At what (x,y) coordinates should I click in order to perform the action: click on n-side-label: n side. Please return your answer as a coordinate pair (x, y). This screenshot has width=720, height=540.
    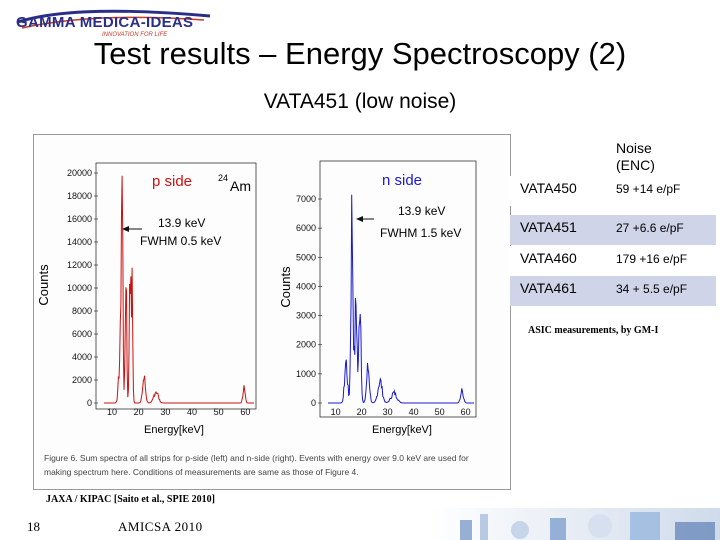
    Looking at the image, I should click on (402, 180).